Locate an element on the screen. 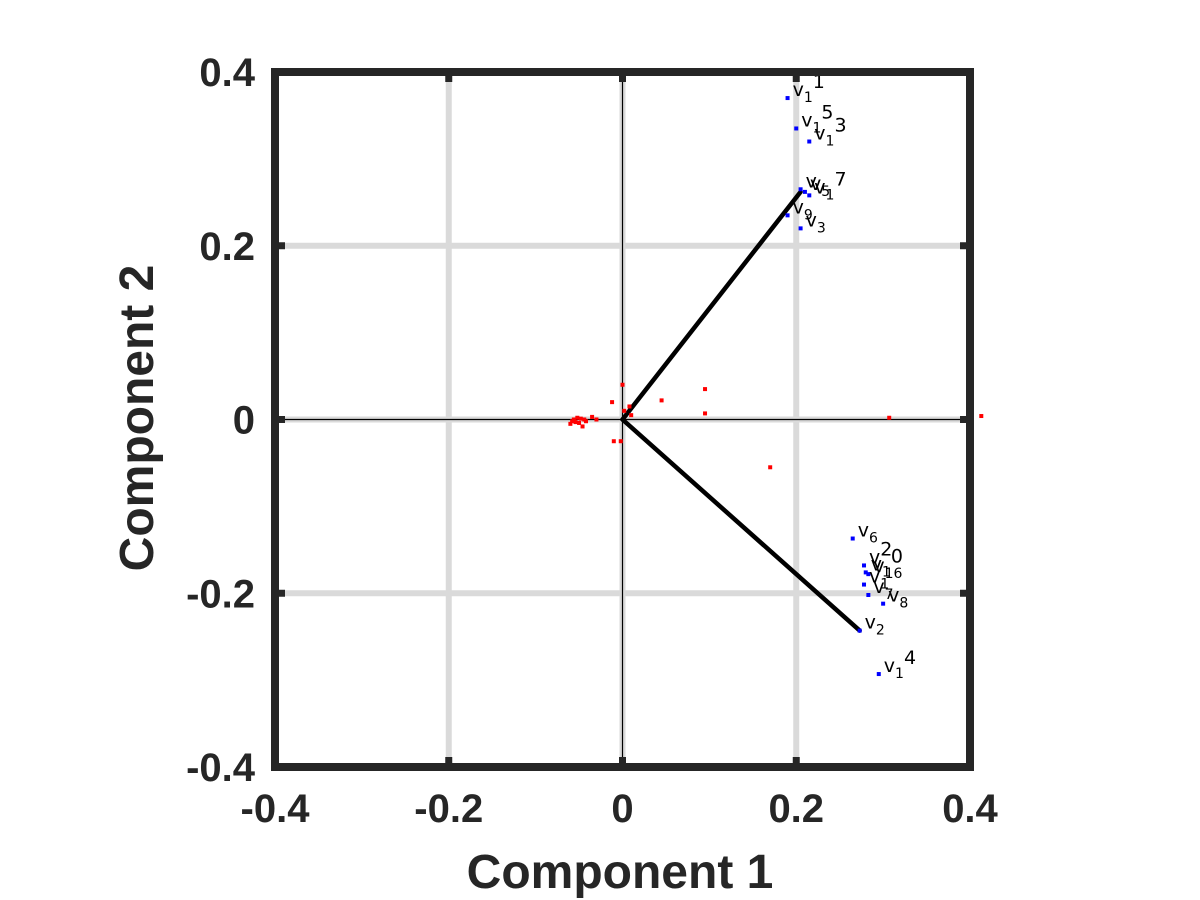 The height and width of the screenshot is (900, 1200). loading-vectors is located at coordinates (741, 411).